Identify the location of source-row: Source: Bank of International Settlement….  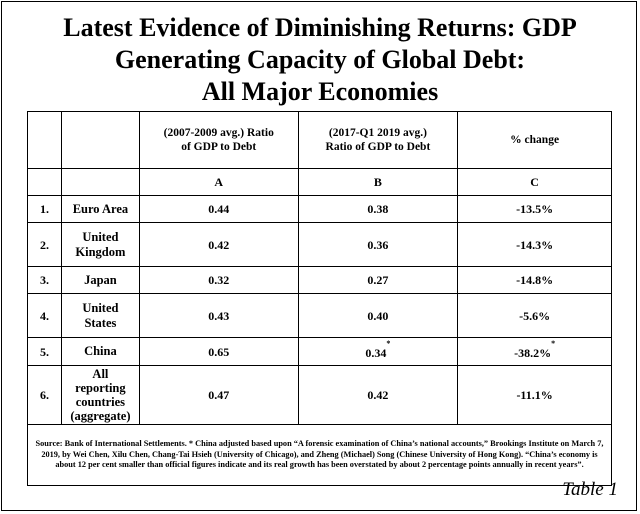
(319, 455).